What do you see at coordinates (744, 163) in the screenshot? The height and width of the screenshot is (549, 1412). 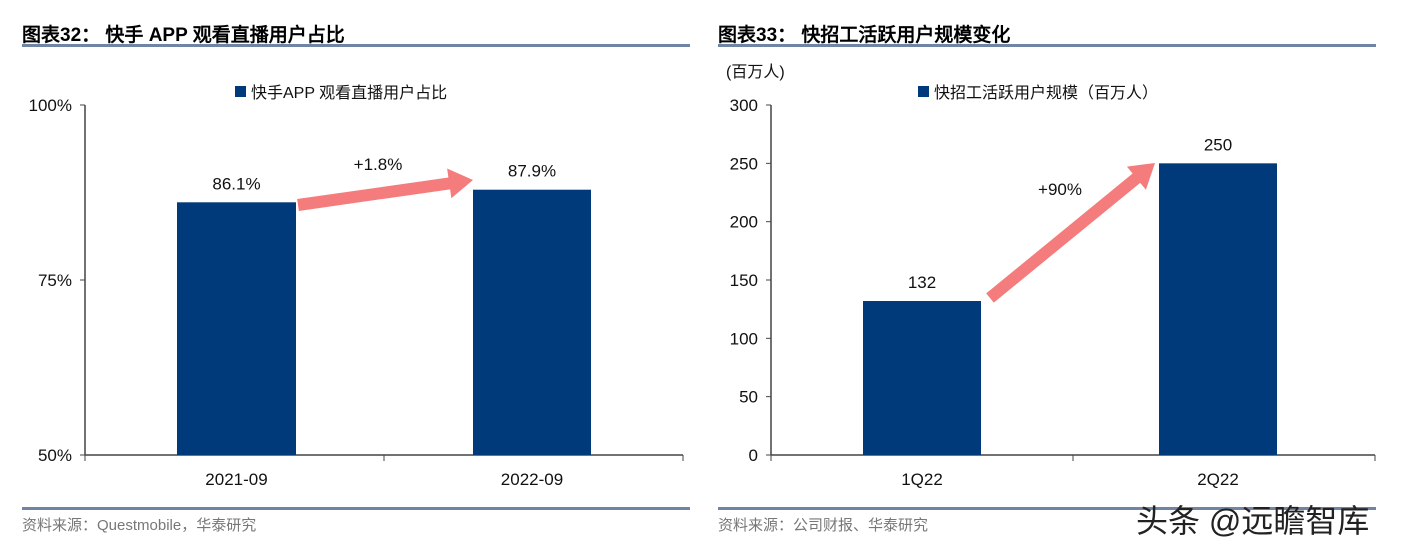 I see `y-tick-label: 250` at bounding box center [744, 163].